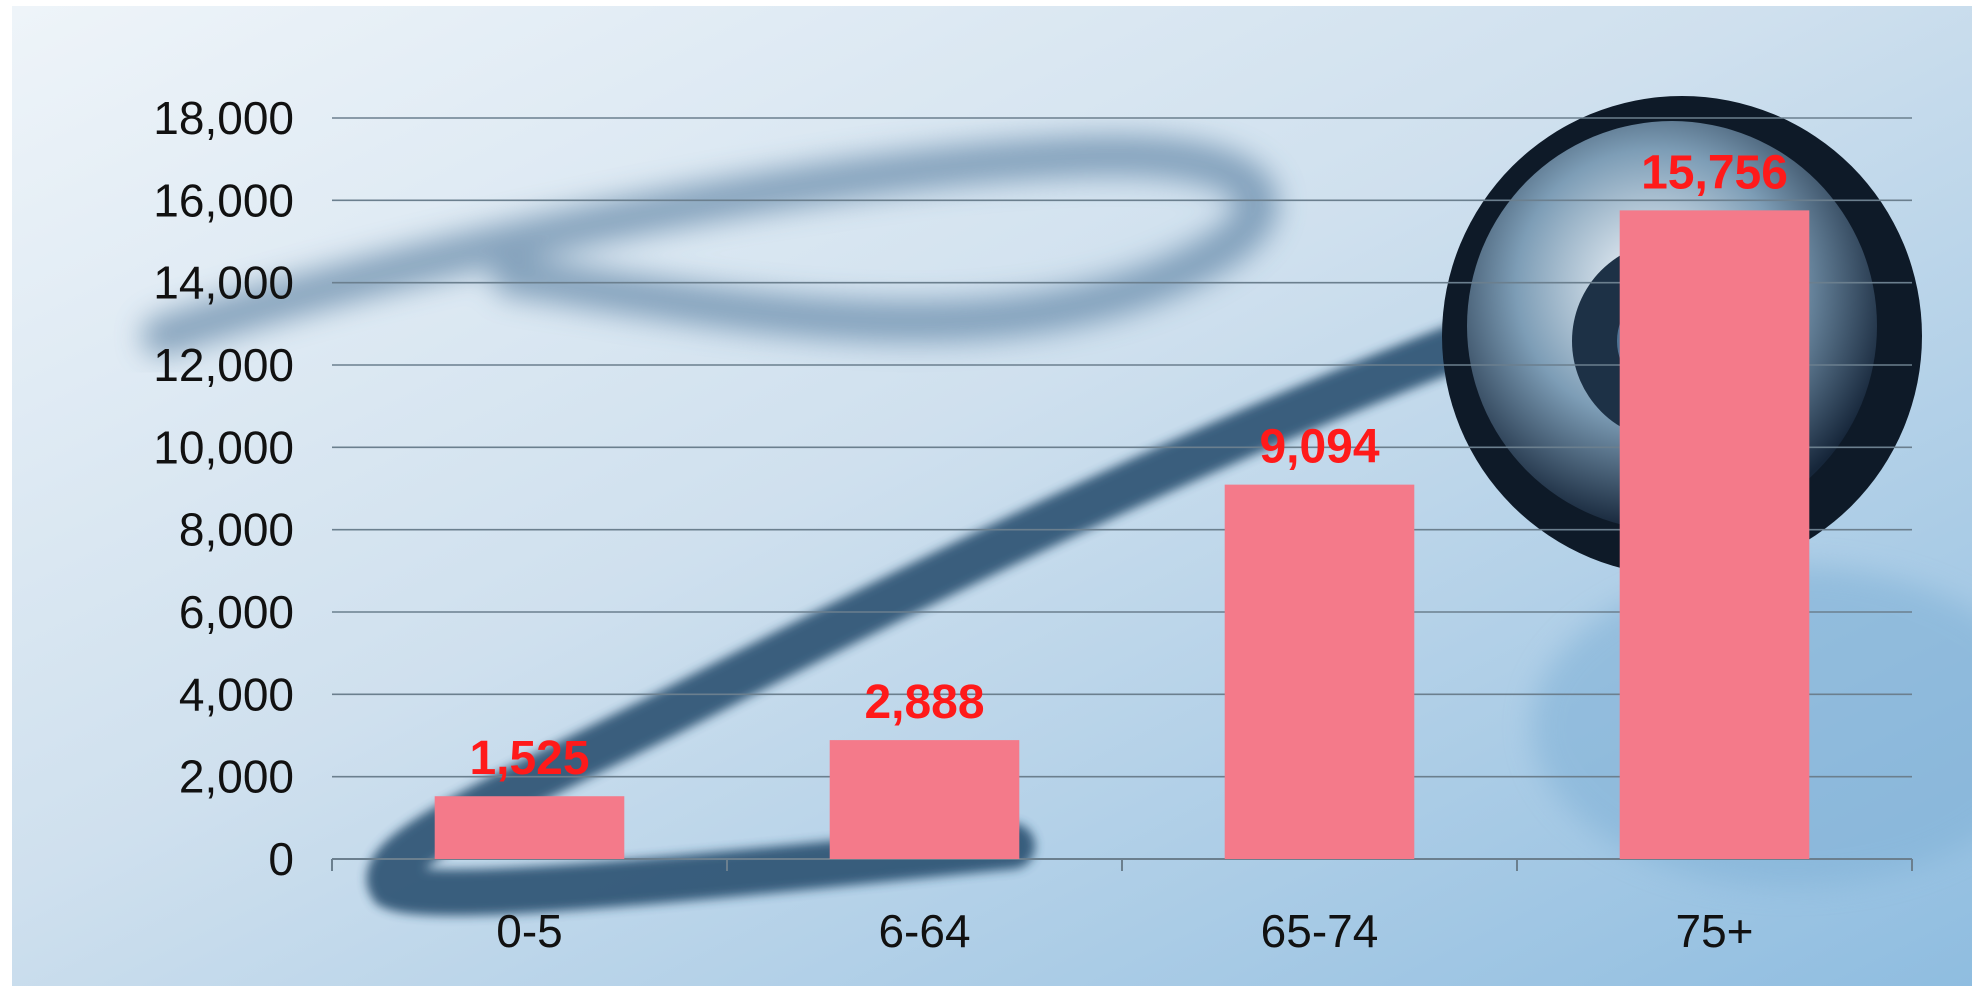 This screenshot has width=1979, height=991. Describe the element at coordinates (1714, 931) in the screenshot. I see `x-category-label: 75+` at that location.